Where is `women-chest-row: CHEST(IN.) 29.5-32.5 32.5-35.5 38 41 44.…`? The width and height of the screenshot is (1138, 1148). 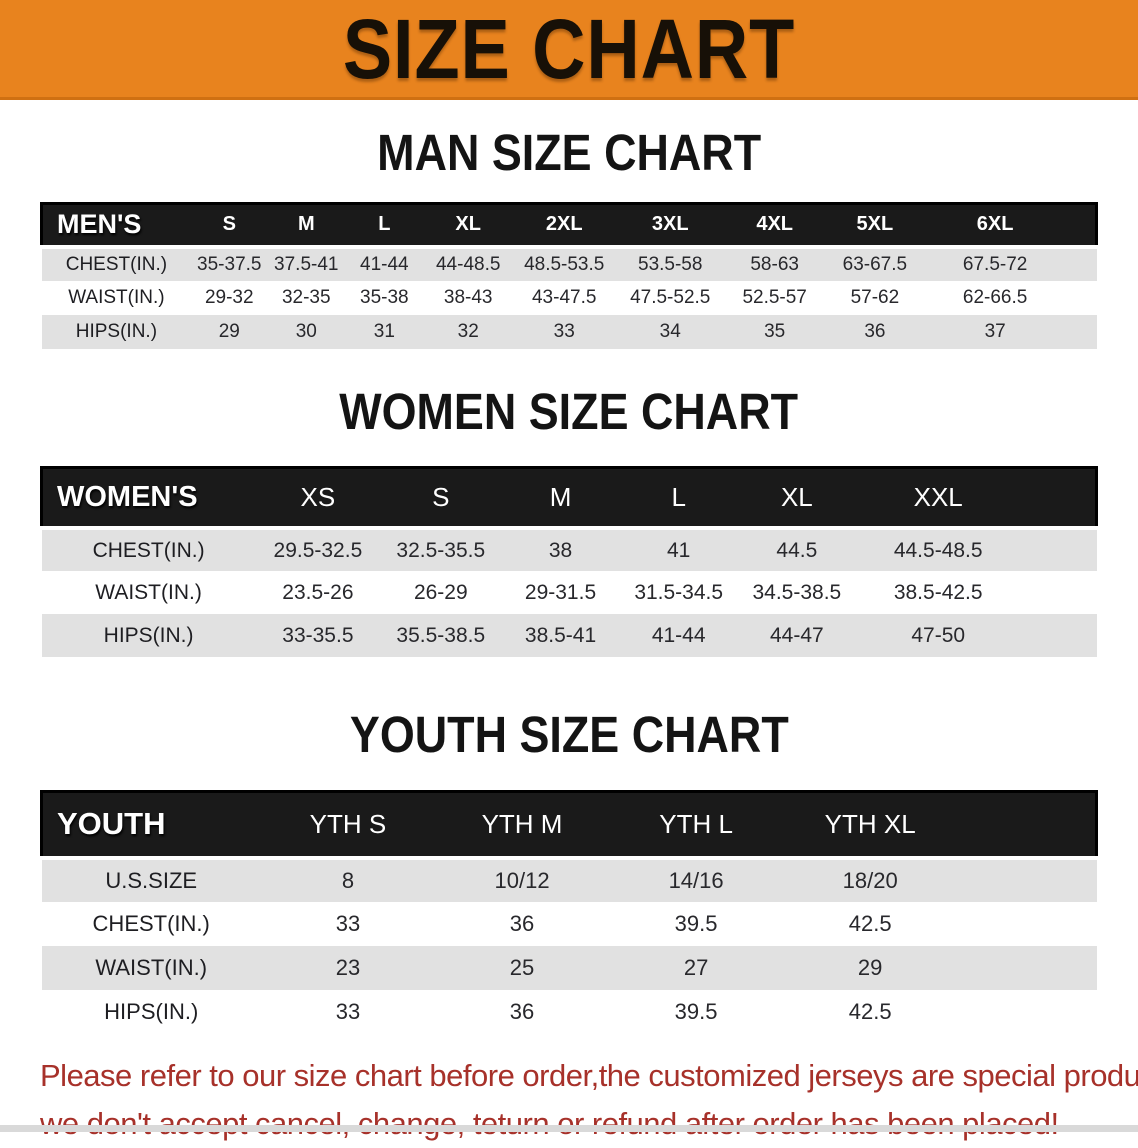 women-chest-row: CHEST(IN.) 29.5-32.5 32.5-35.5 38 41 44.… is located at coordinates (569, 549).